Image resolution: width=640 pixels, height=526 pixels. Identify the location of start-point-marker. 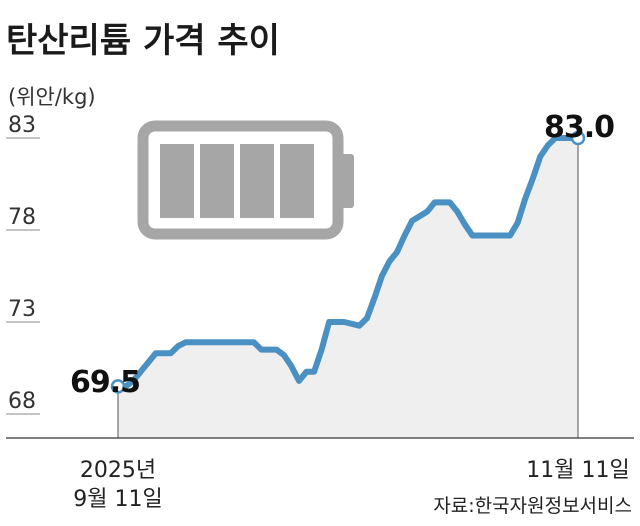
(118, 386).